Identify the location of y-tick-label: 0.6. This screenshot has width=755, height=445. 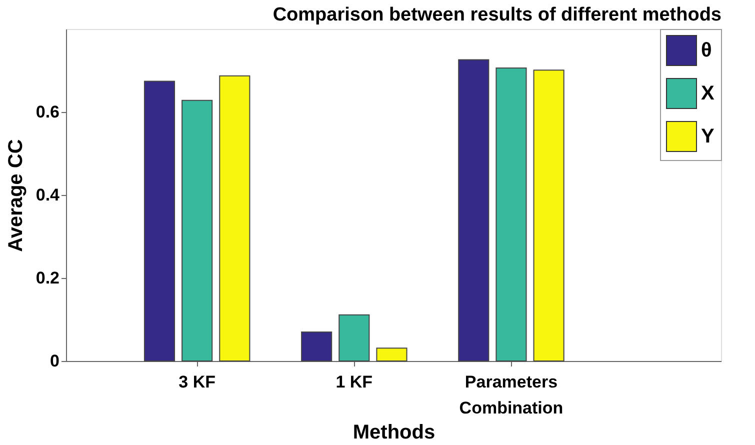
(48, 112).